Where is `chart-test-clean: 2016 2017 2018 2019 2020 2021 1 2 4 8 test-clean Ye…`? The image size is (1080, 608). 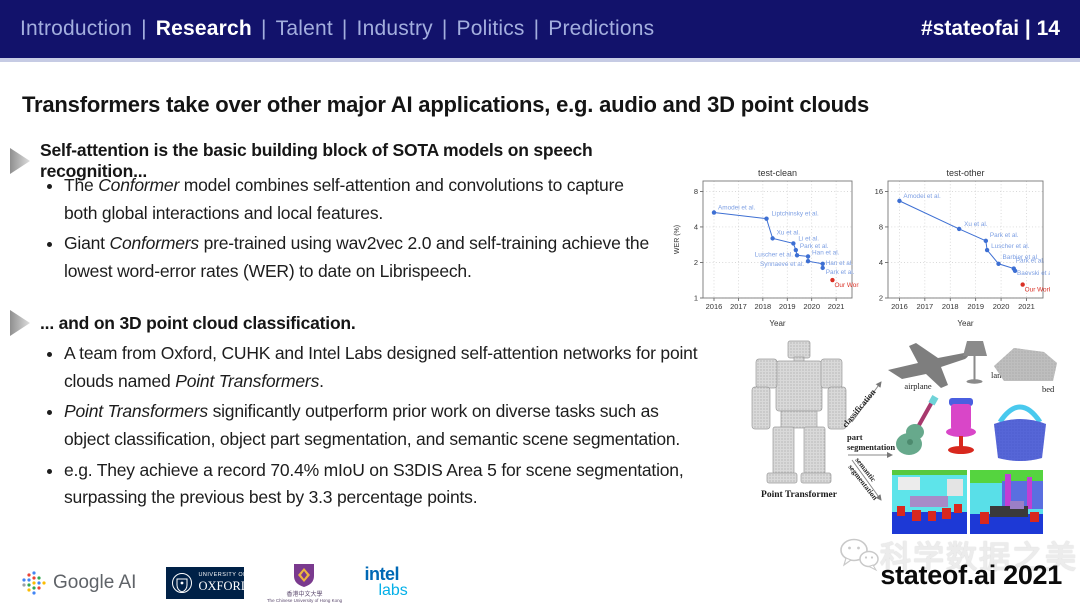 chart-test-clean: 2016 2017 2018 2019 2020 2021 1 2 4 8 test-clean Ye… is located at coordinates (766, 248).